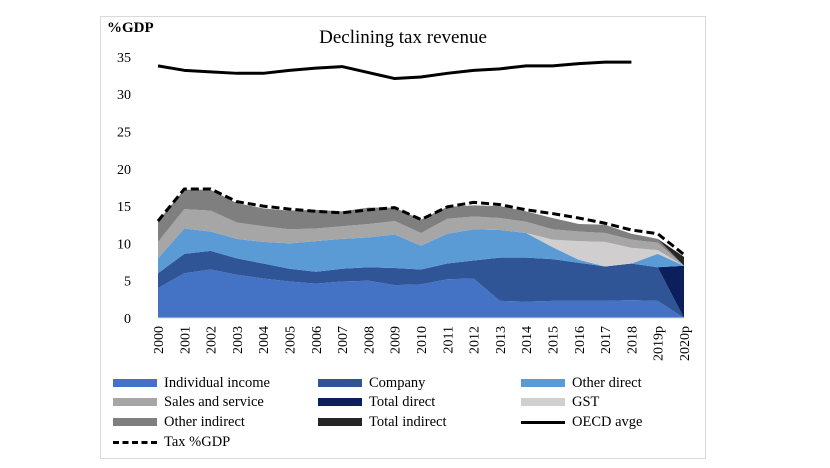 The width and height of the screenshot is (830, 468). What do you see at coordinates (127, 282) in the screenshot?
I see `y-tick-label: 5` at bounding box center [127, 282].